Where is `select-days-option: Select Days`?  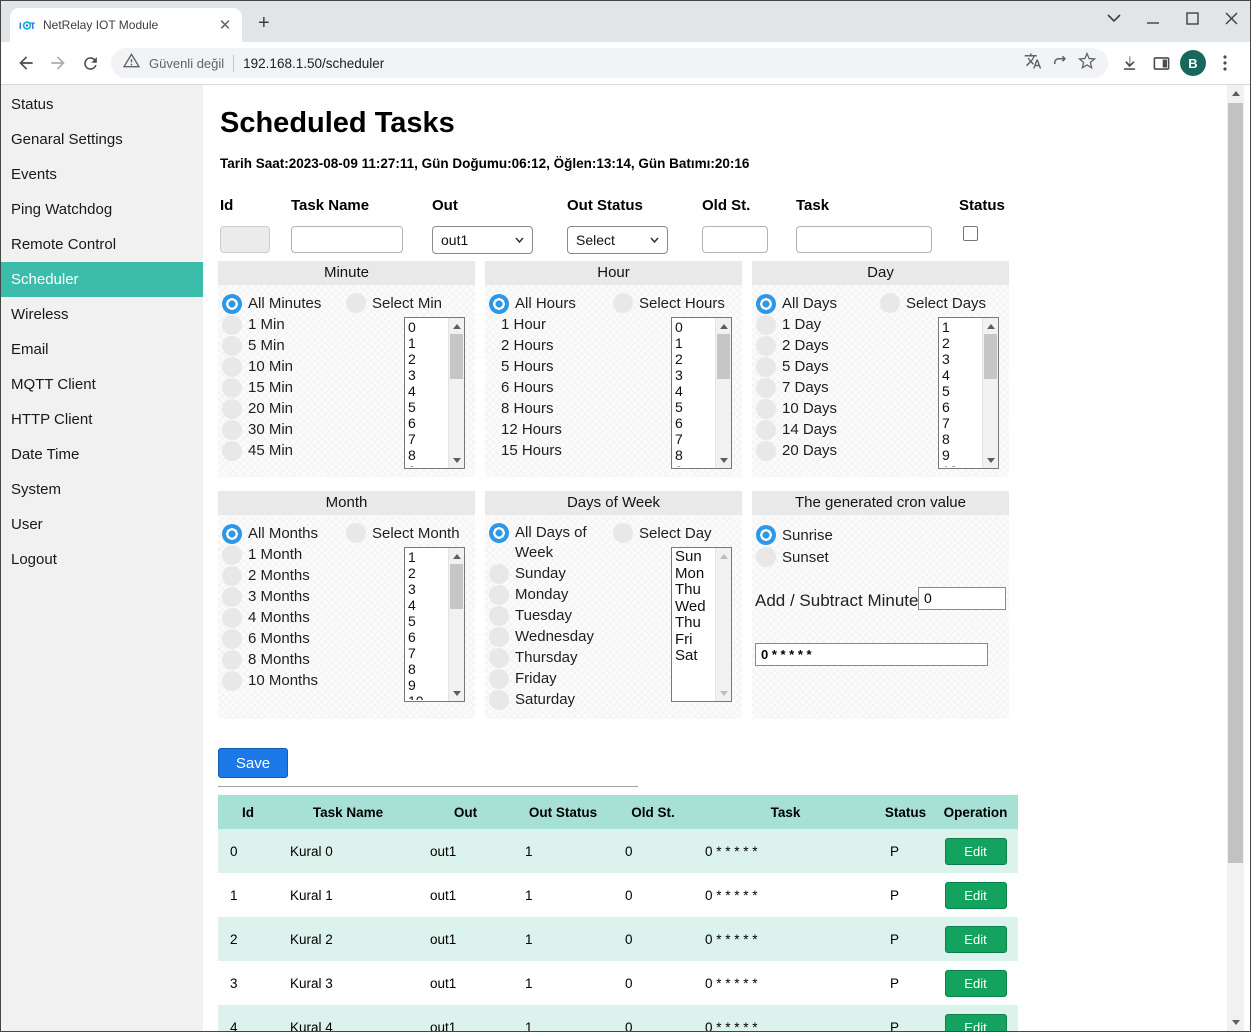
select-days-option: Select Days is located at coordinates (933, 303).